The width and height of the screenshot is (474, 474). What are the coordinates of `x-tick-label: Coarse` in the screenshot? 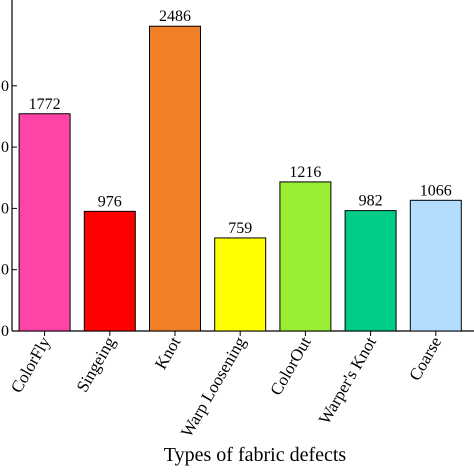 It's located at (425, 359).